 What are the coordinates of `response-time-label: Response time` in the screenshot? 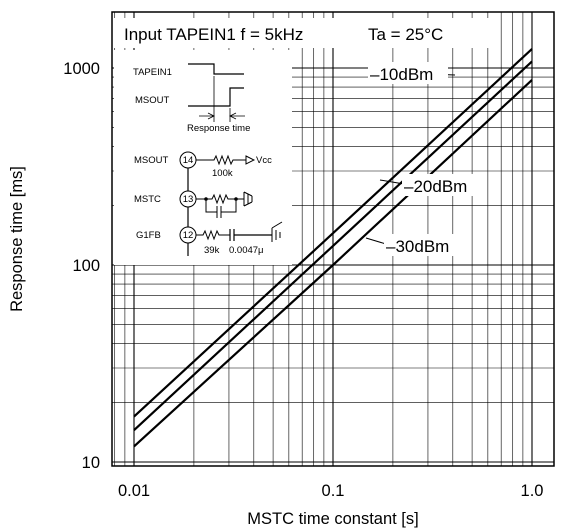 It's located at (218, 128).